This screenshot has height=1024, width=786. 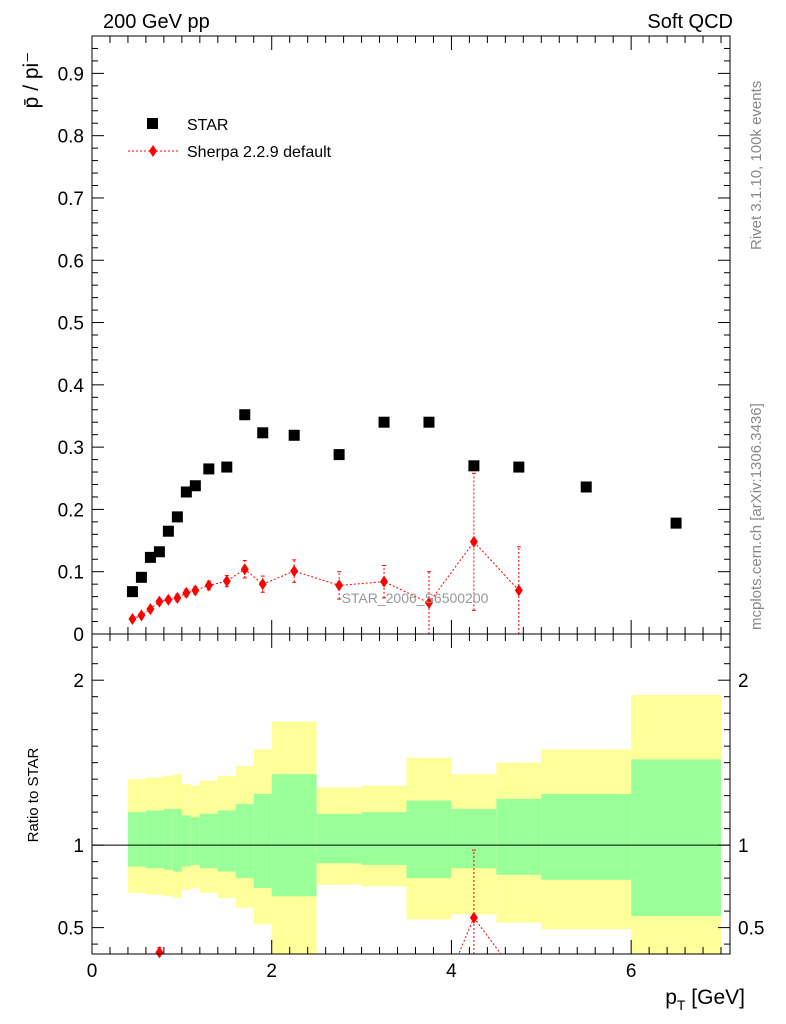 I want to click on mcplots-label: mcplots.cern.ch [arXiv:1306.3436], so click(x=756, y=516).